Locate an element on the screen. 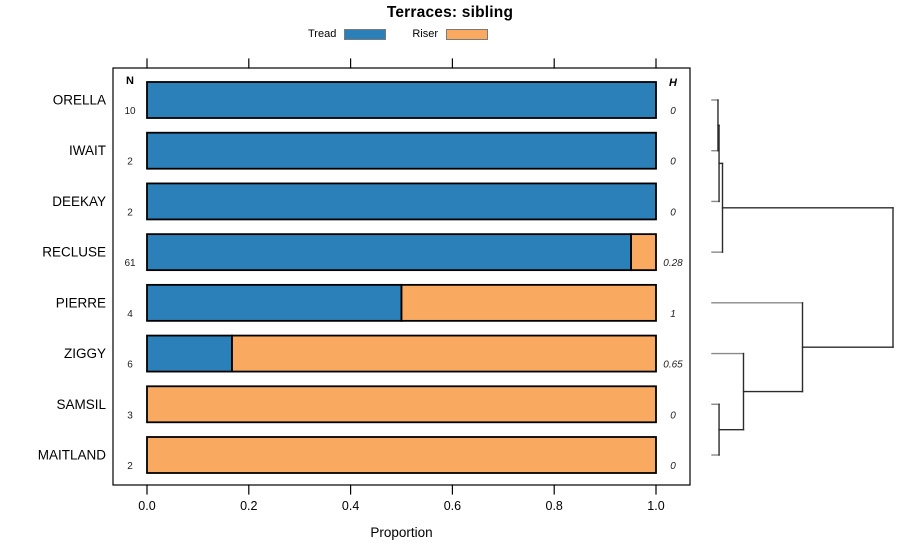  h-value-iwait: 0 is located at coordinates (673, 162).